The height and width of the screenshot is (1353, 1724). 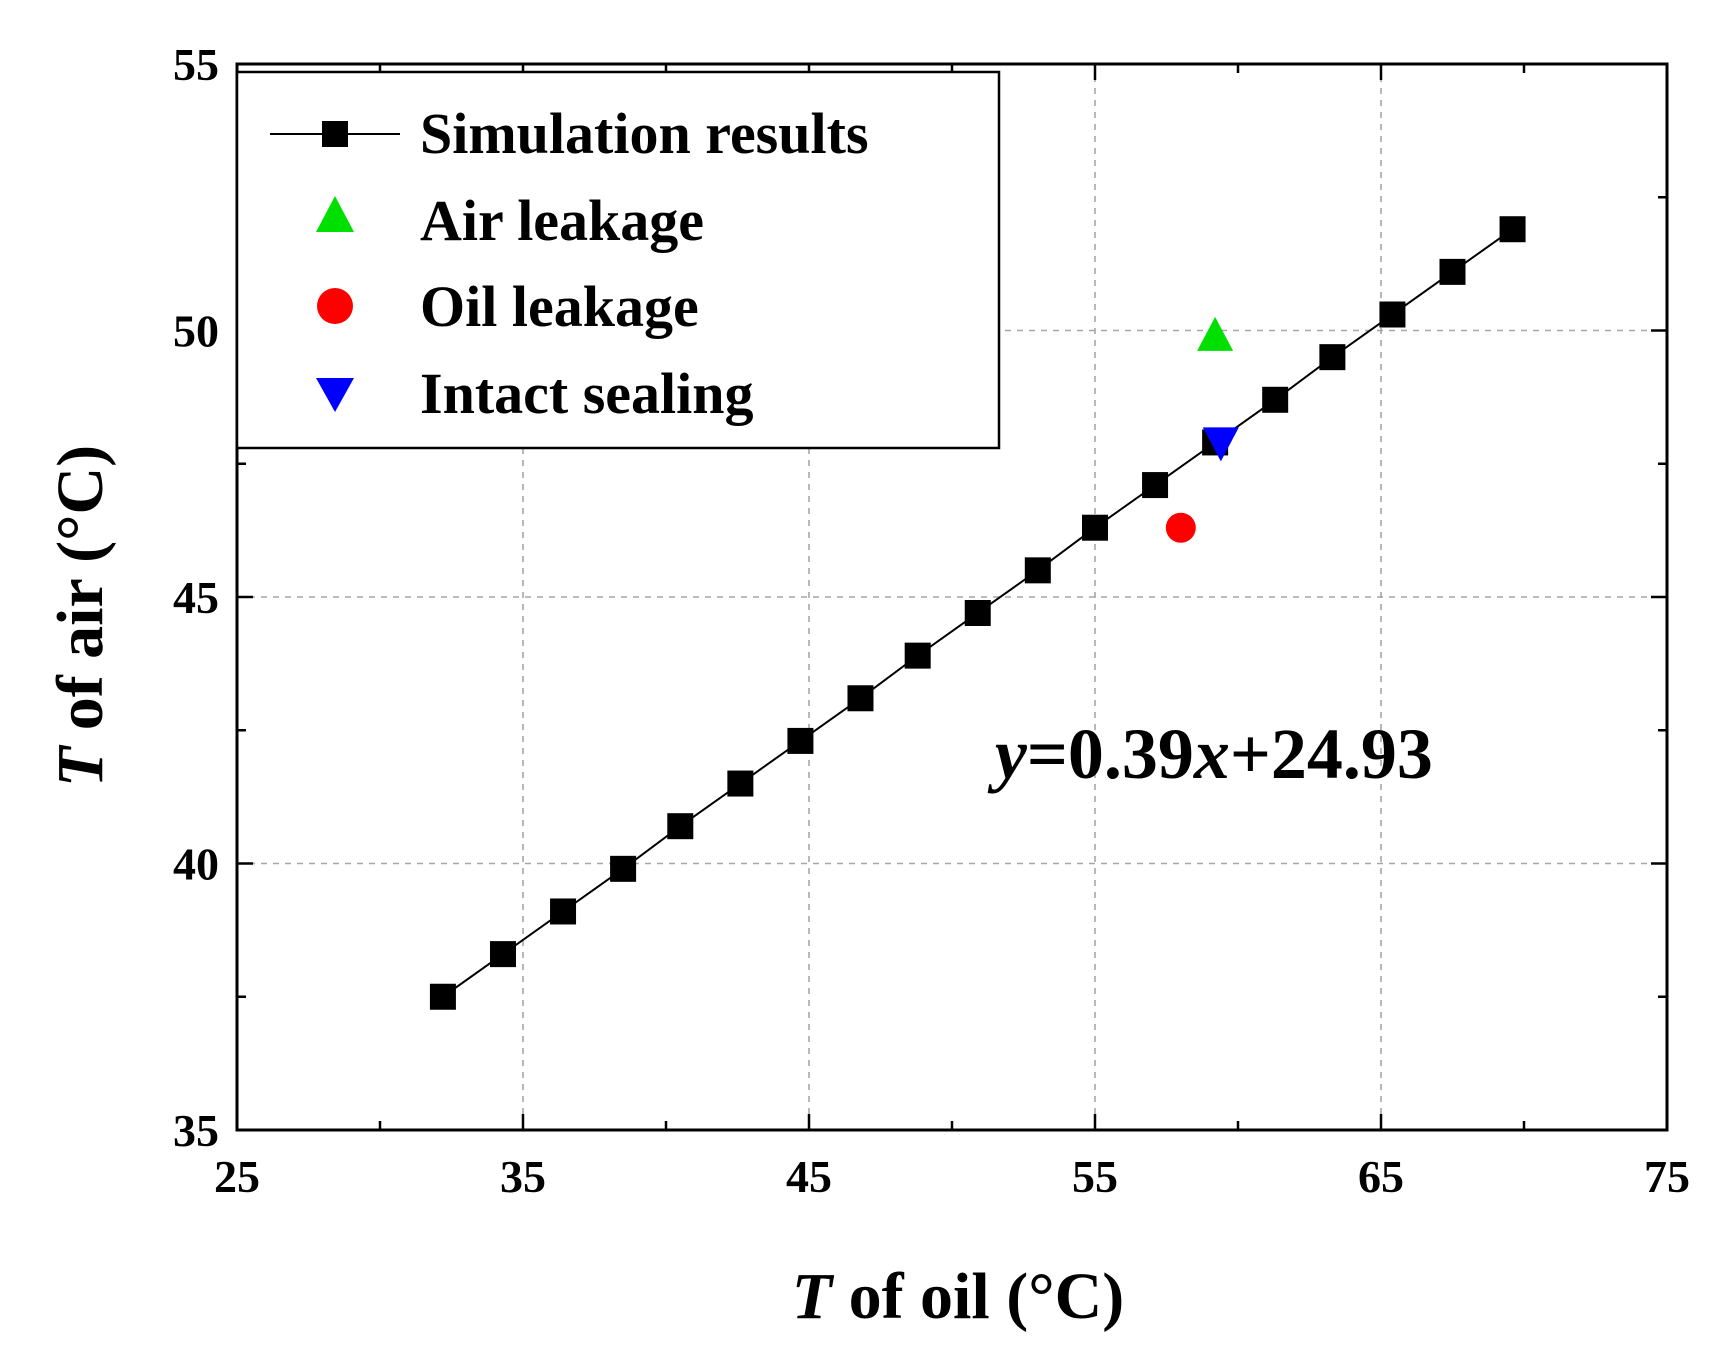 I want to click on legend-label-simulation: Simulation results, so click(x=644, y=133).